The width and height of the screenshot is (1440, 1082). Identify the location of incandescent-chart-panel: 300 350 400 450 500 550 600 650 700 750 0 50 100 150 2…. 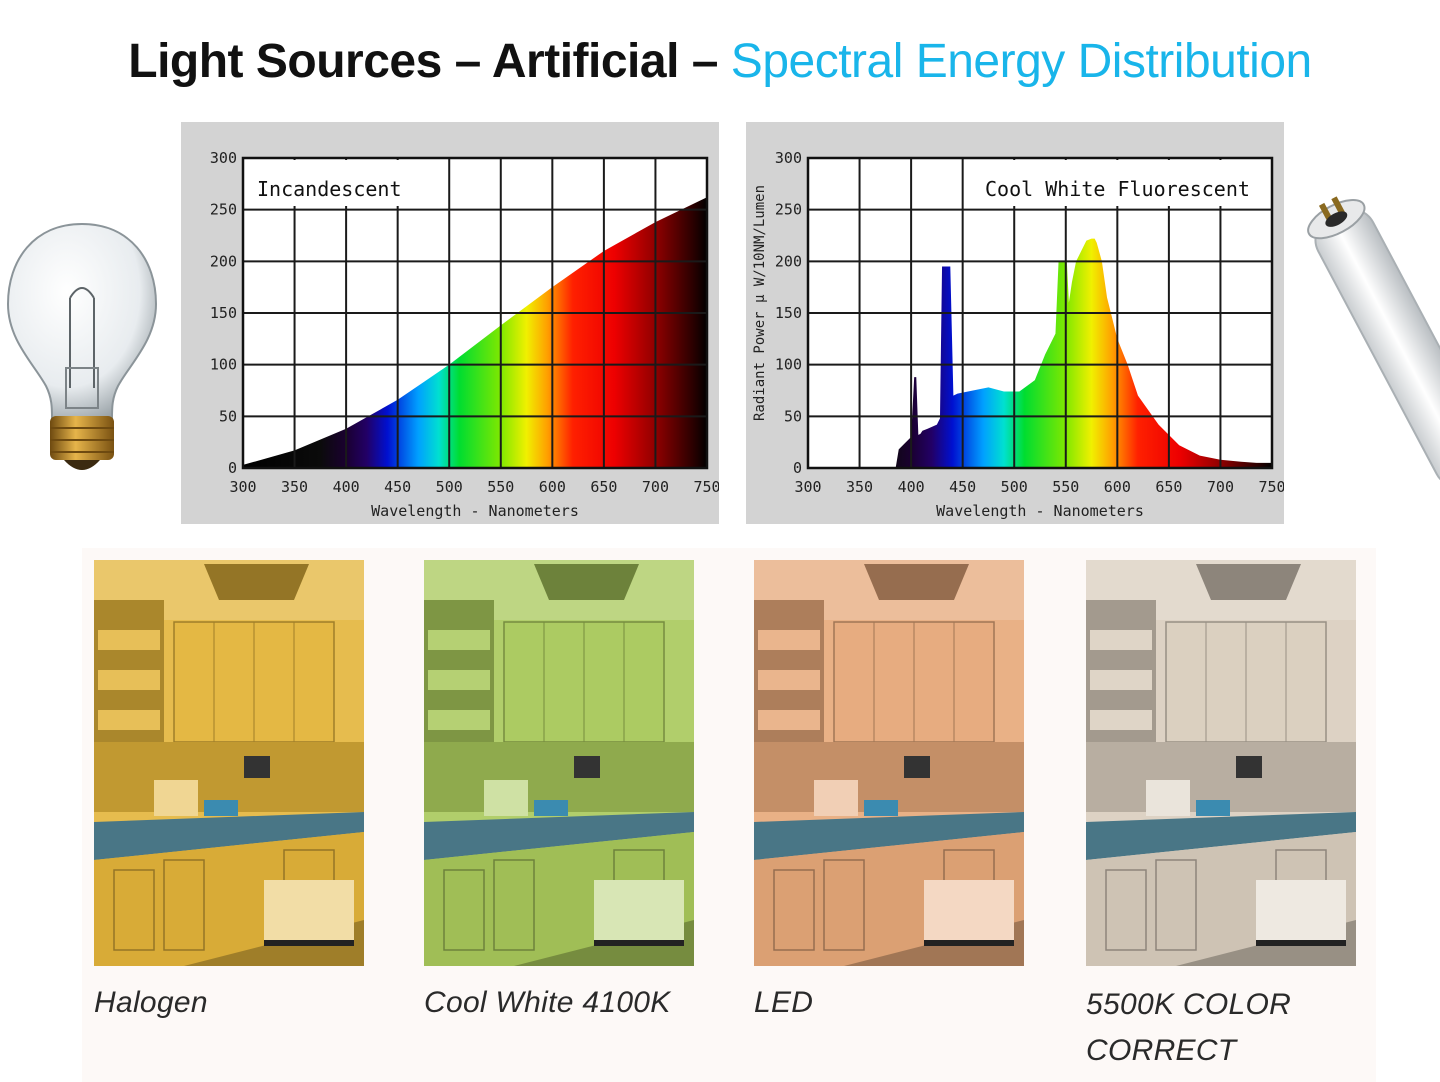
(450, 323).